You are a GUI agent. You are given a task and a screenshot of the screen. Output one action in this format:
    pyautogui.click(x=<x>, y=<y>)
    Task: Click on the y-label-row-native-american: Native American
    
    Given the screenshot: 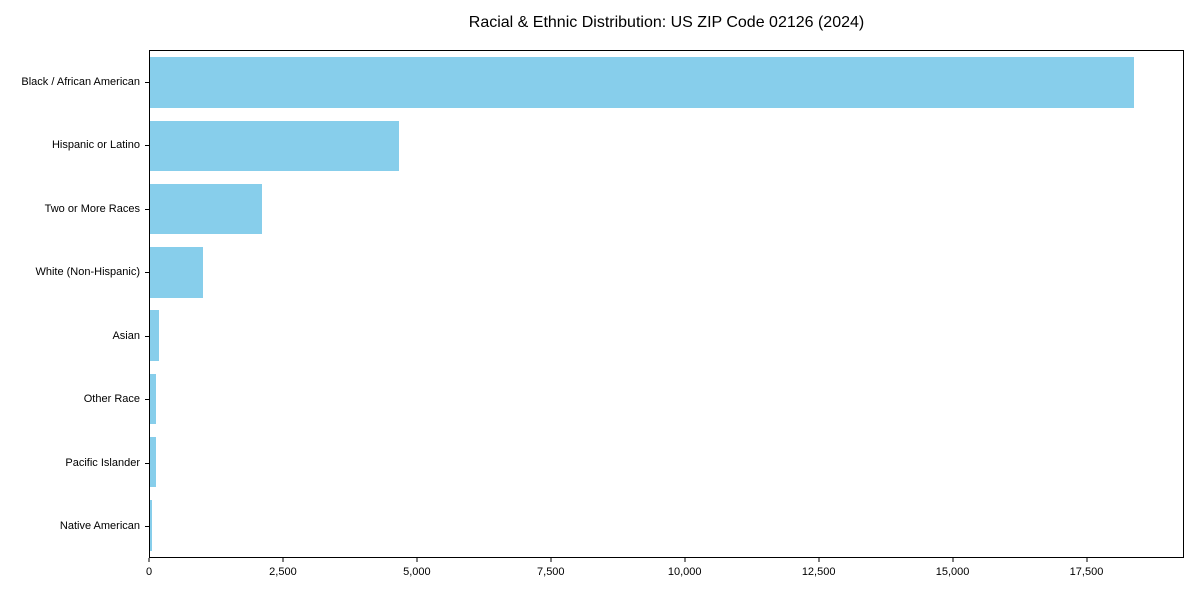 What is the action you would take?
    pyautogui.click(x=74, y=527)
    